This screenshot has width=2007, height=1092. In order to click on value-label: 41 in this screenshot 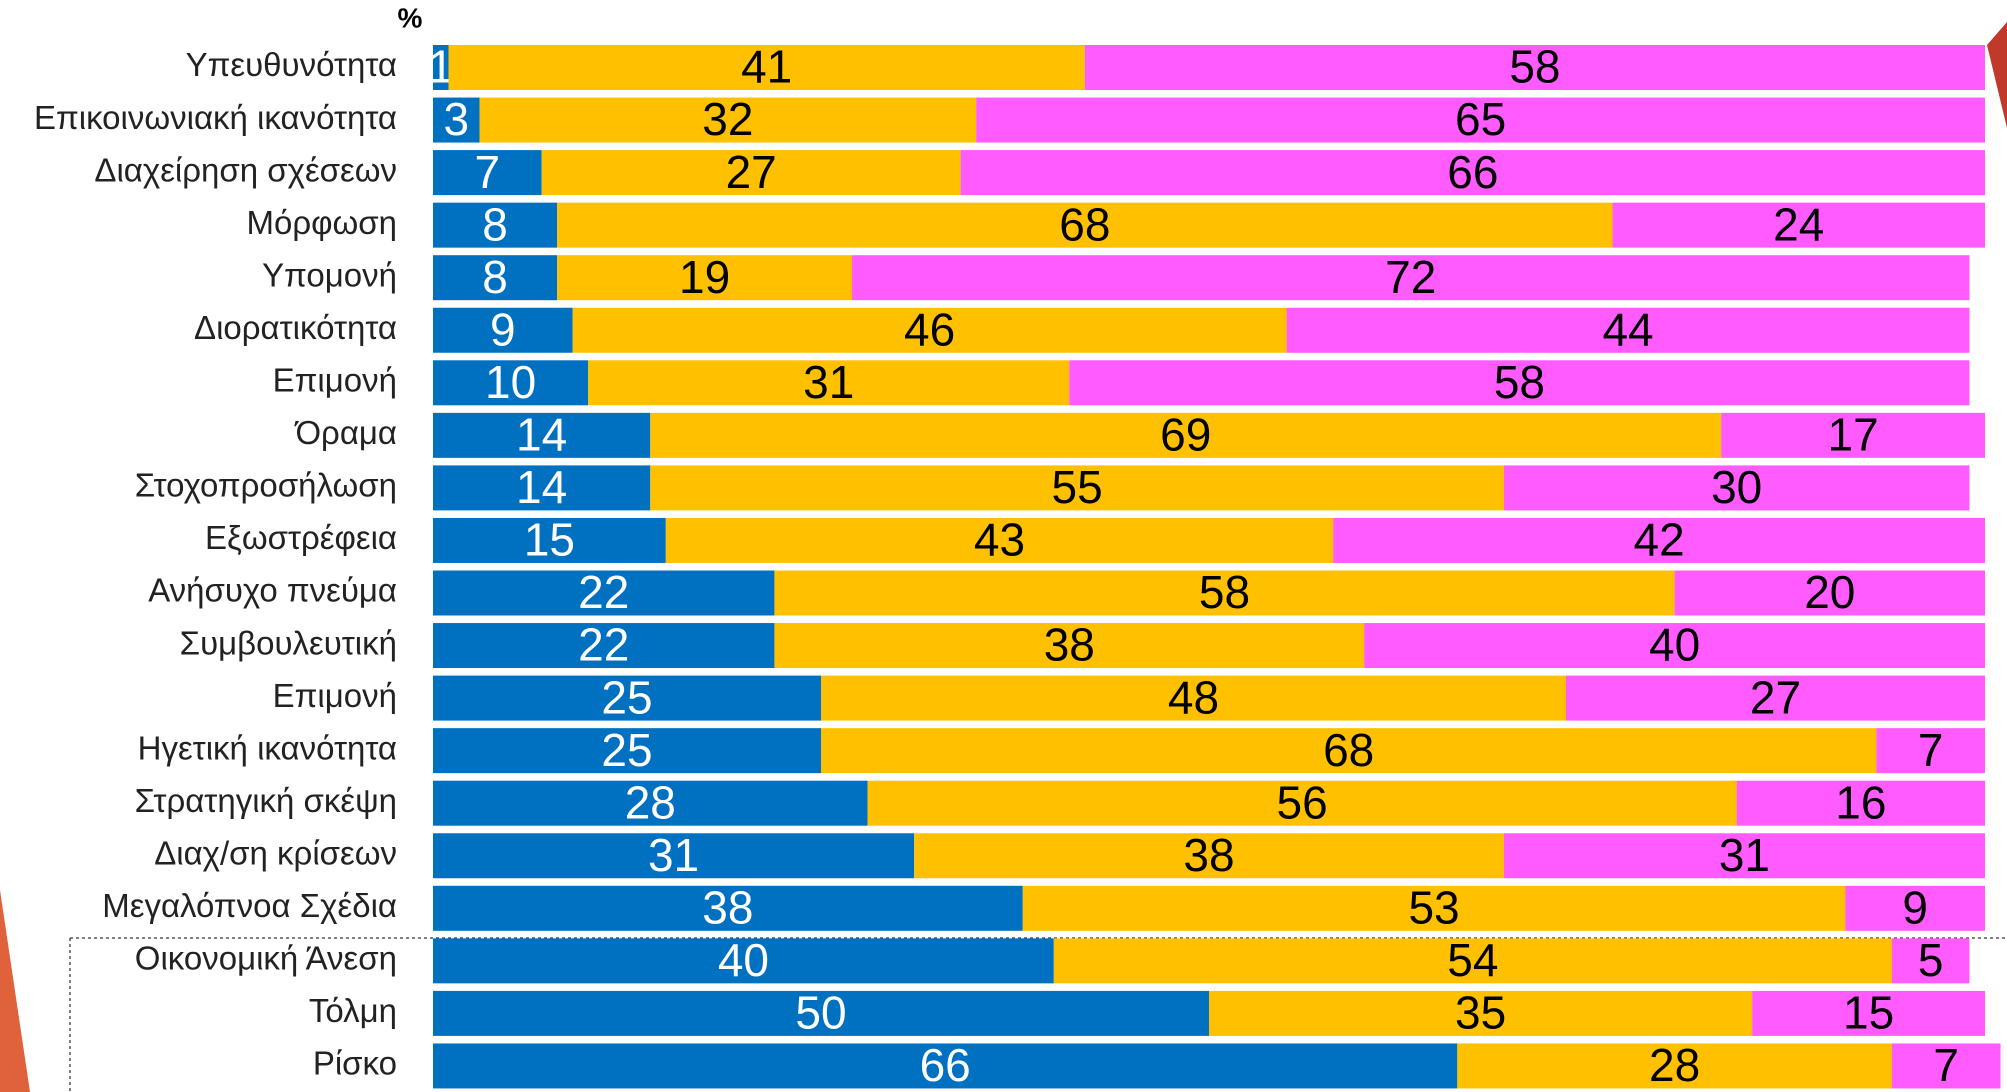, I will do `click(766, 67)`.